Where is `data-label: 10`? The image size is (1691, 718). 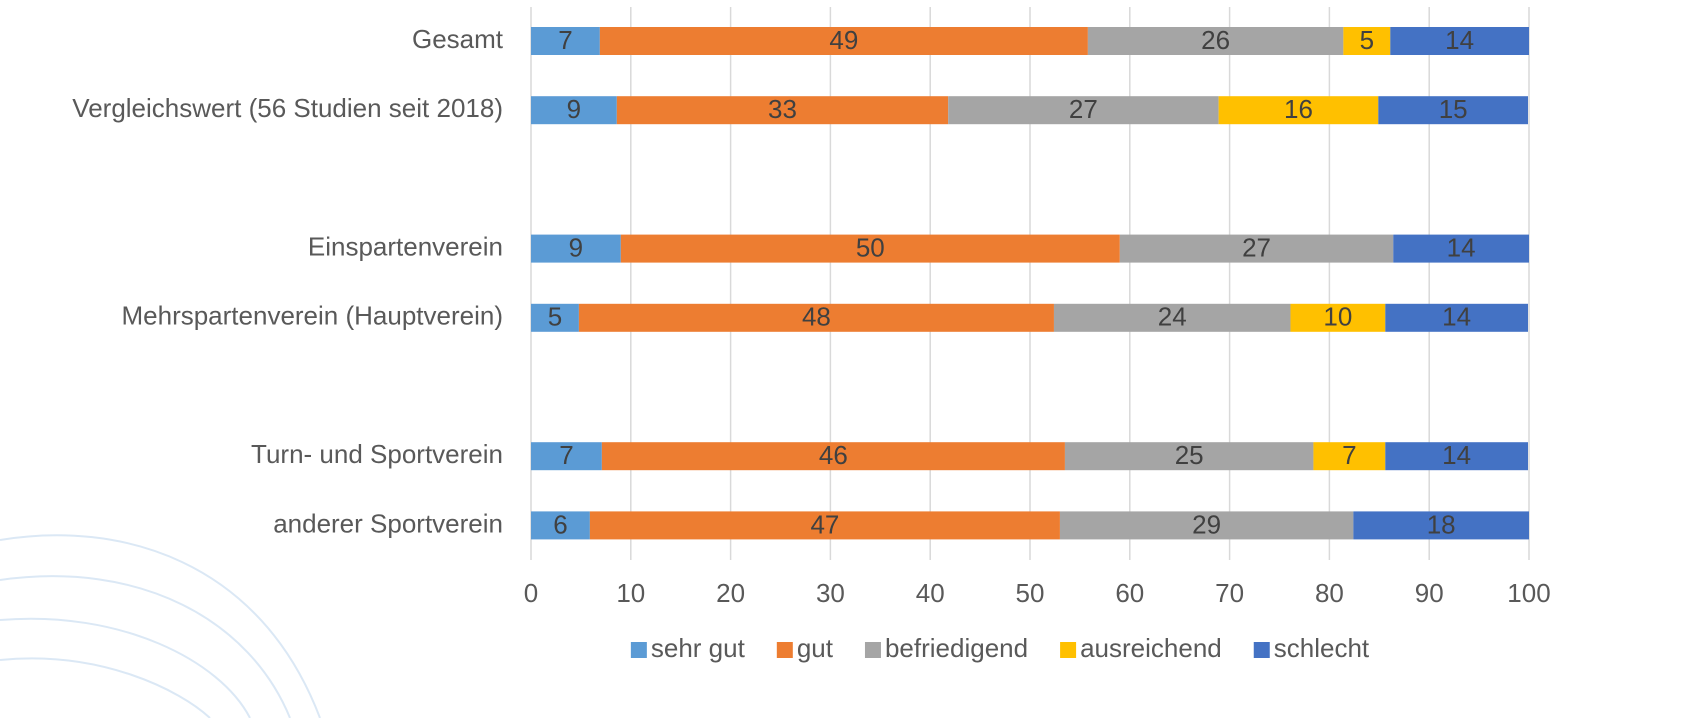
data-label: 10 is located at coordinates (1337, 317).